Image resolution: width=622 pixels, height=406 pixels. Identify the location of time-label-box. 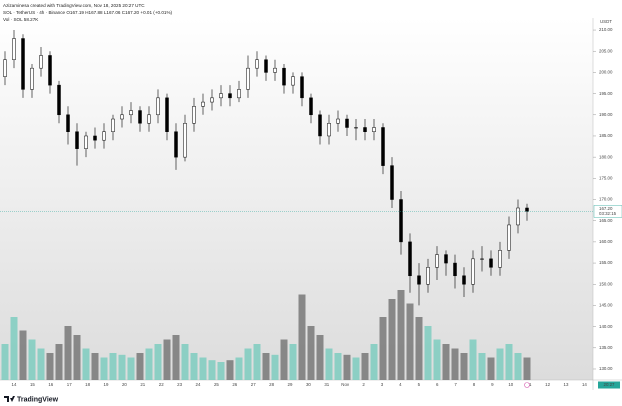
(609, 385).